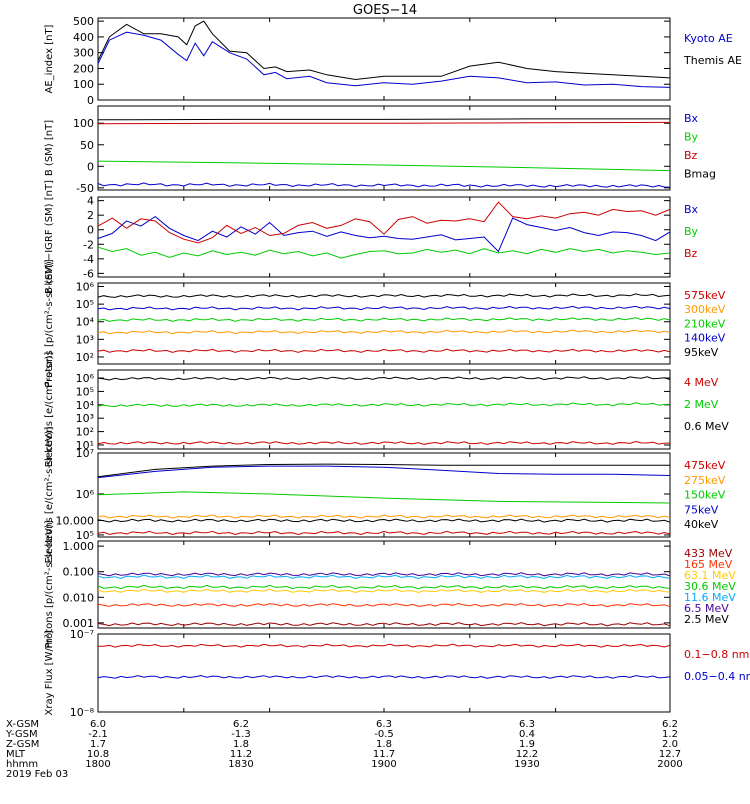  I want to click on legend-item: 2.5 MeV, so click(706, 619).